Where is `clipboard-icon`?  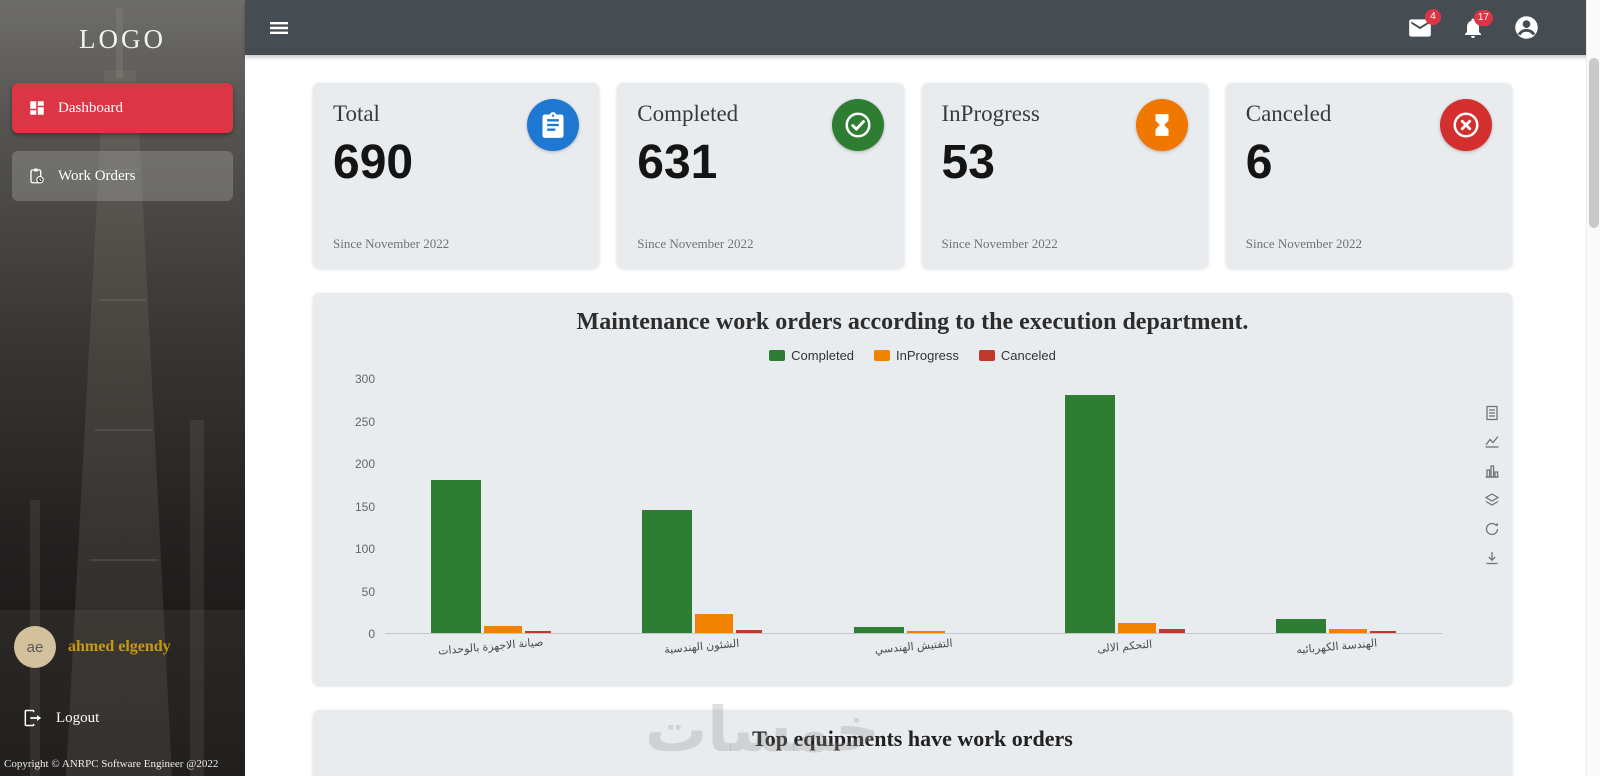
clipboard-icon is located at coordinates (553, 125).